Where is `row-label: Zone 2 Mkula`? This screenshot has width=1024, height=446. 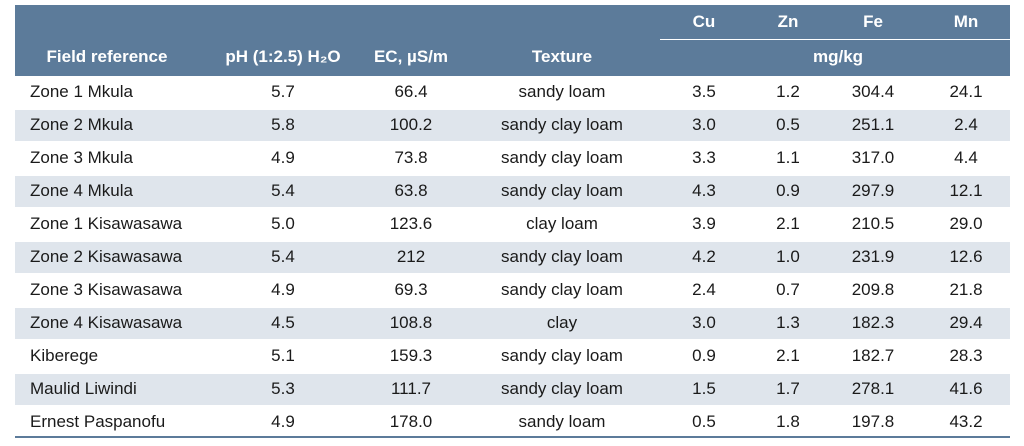 row-label: Zone 2 Mkula is located at coordinates (81, 124).